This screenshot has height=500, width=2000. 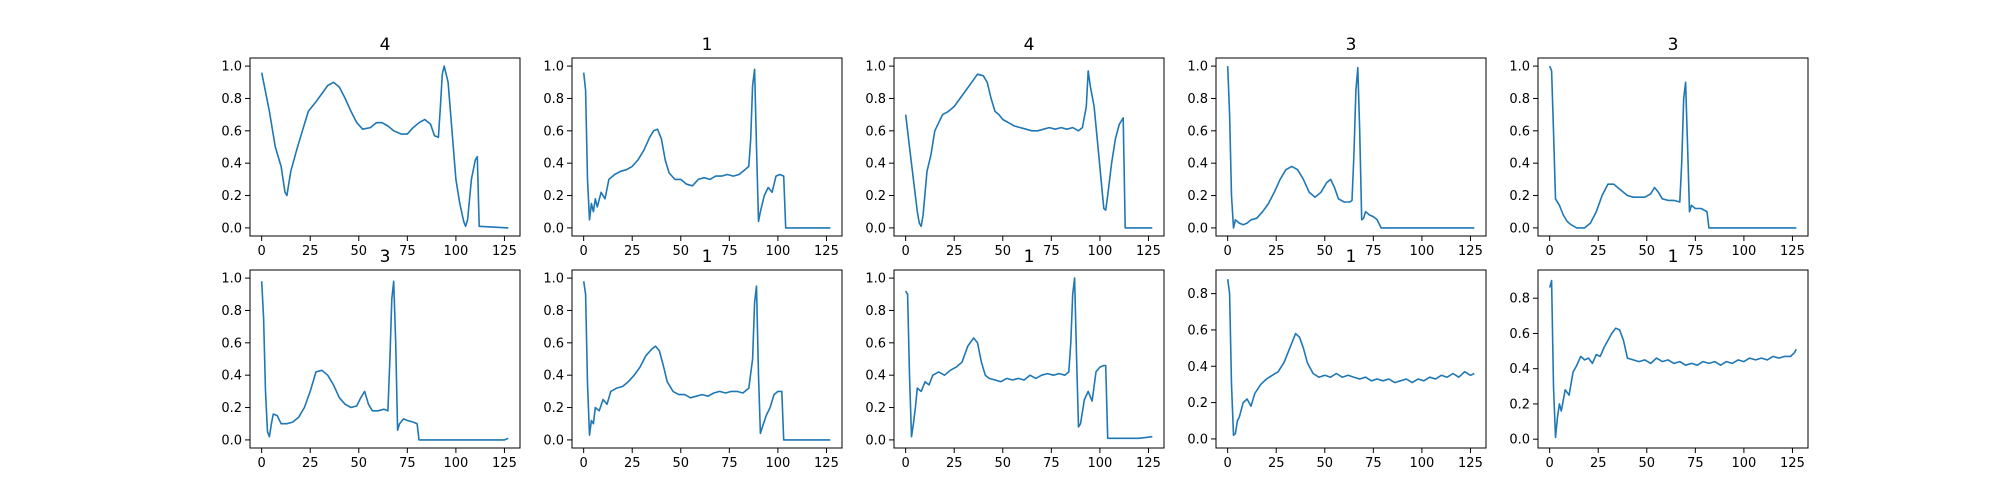 I want to click on subplot-10: 1 0 25 50 75 100 125 0.0 0.2 0.4 0.6 0.8, so click(x=1659, y=359).